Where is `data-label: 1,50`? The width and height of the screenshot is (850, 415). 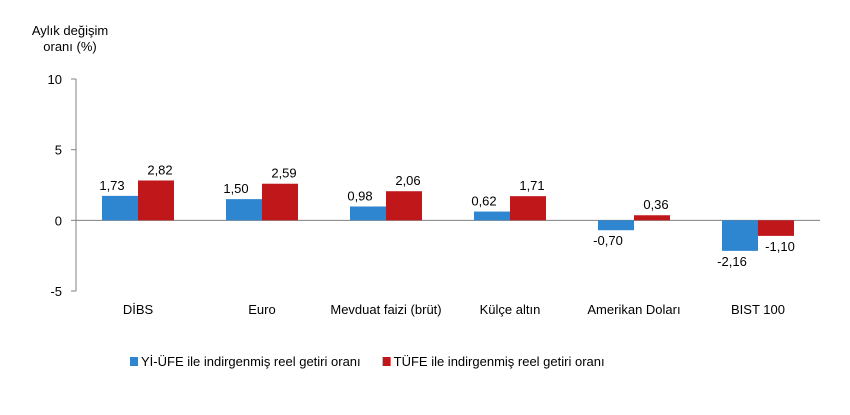 data-label: 1,50 is located at coordinates (235, 188).